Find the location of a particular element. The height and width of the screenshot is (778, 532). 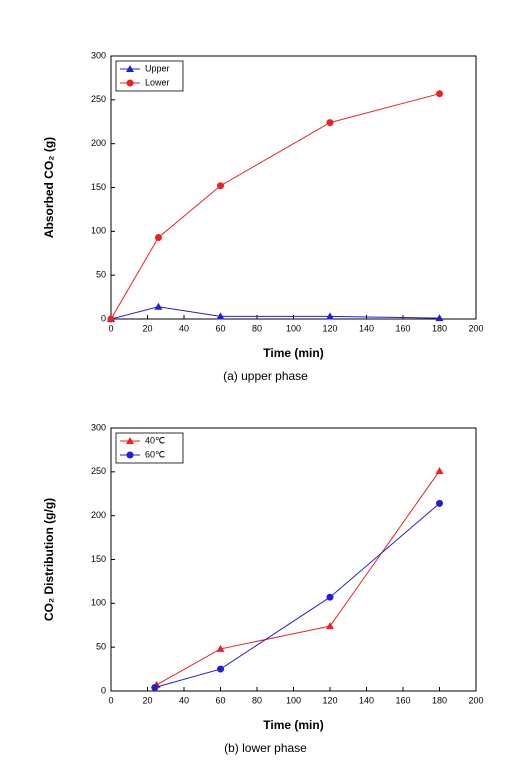

legend-label: Lower is located at coordinates (157, 82).